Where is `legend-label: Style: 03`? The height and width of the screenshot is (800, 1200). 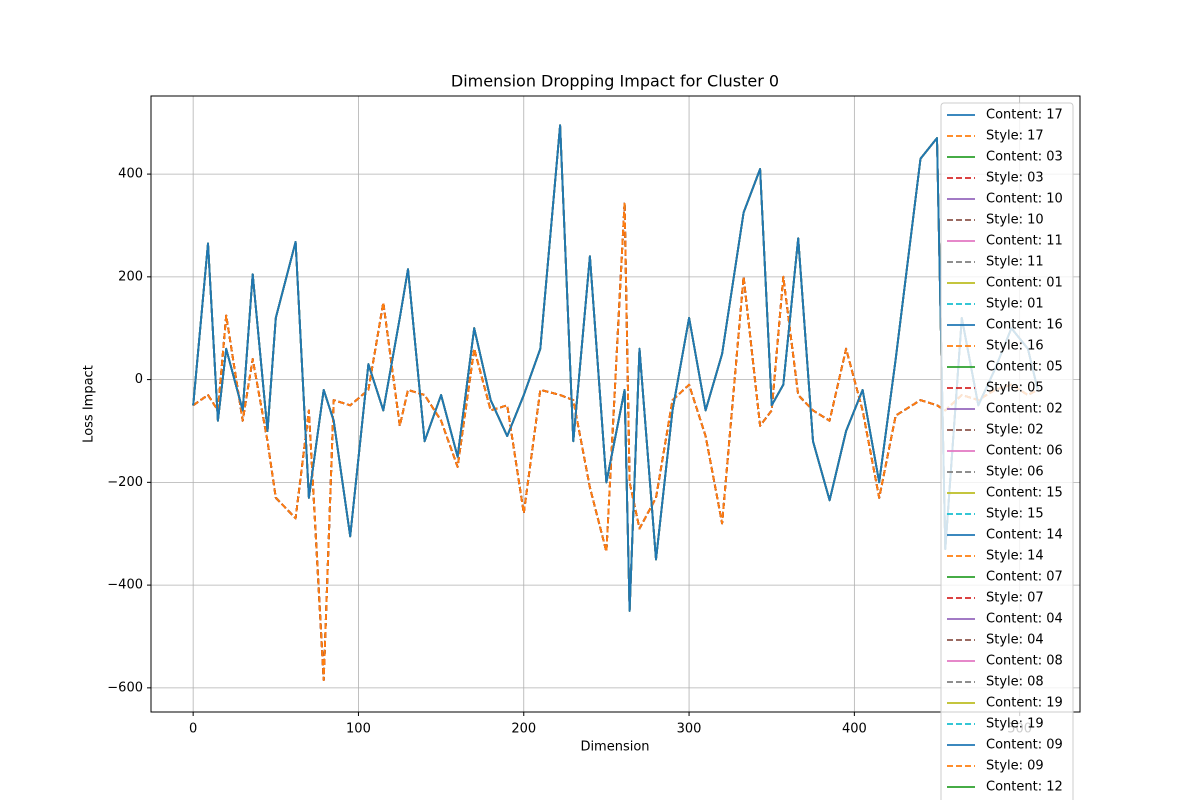 legend-label: Style: 03 is located at coordinates (1015, 178).